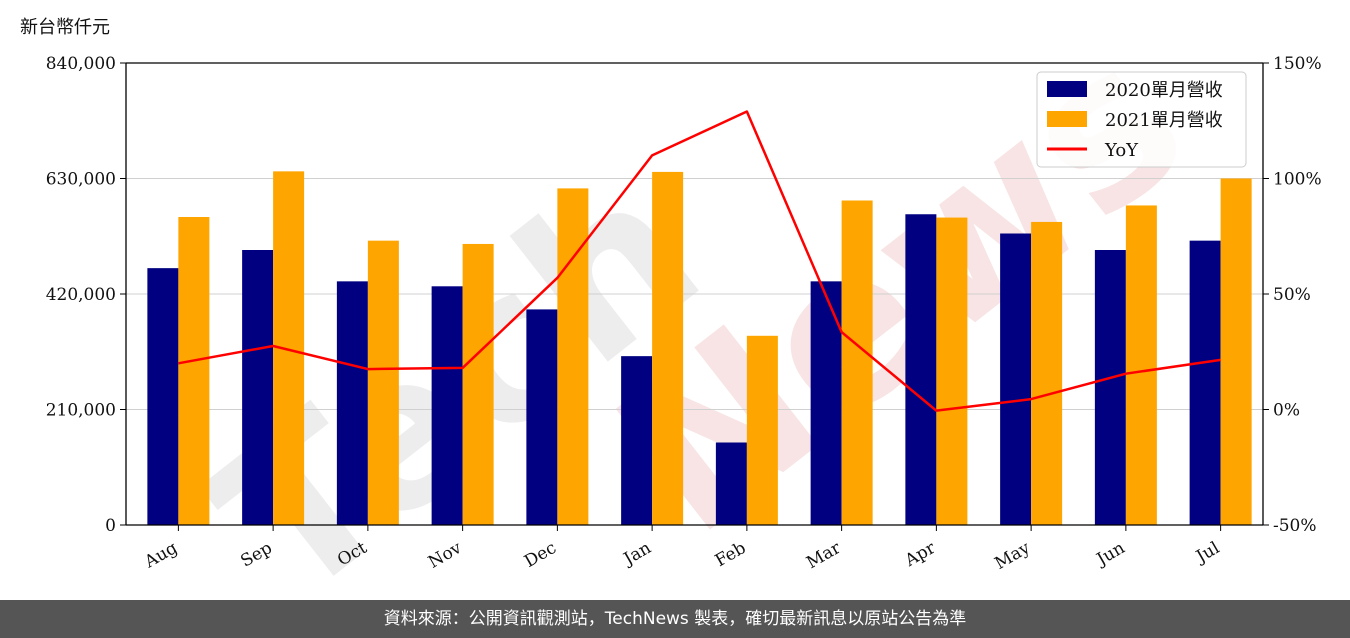  What do you see at coordinates (573, 356) in the screenshot?
I see `bar-2021-dec` at bounding box center [573, 356].